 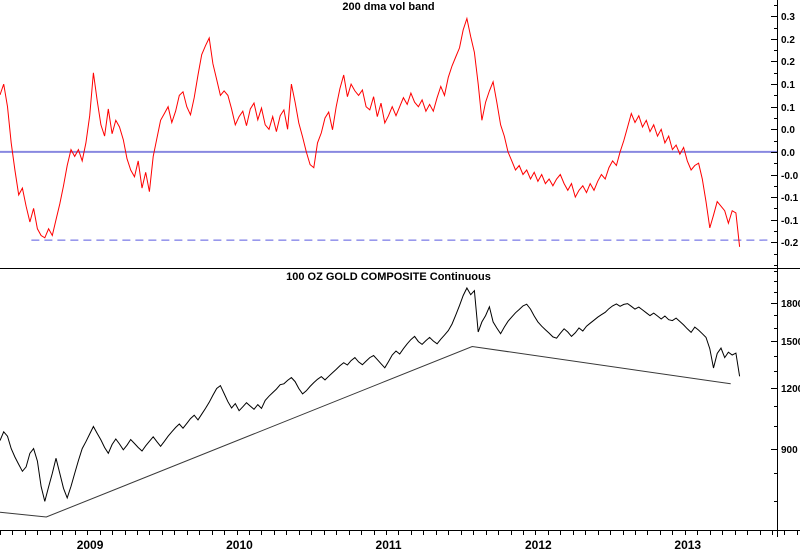 What do you see at coordinates (790, 389) in the screenshot?
I see `price-axis-tick-label: 1200` at bounding box center [790, 389].